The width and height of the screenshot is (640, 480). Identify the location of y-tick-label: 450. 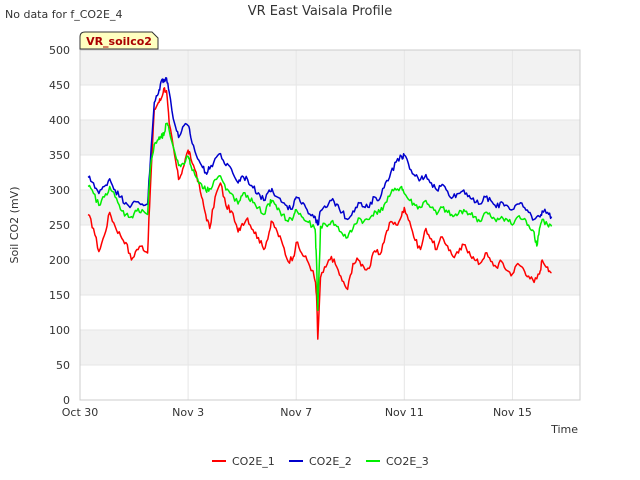
(59, 85).